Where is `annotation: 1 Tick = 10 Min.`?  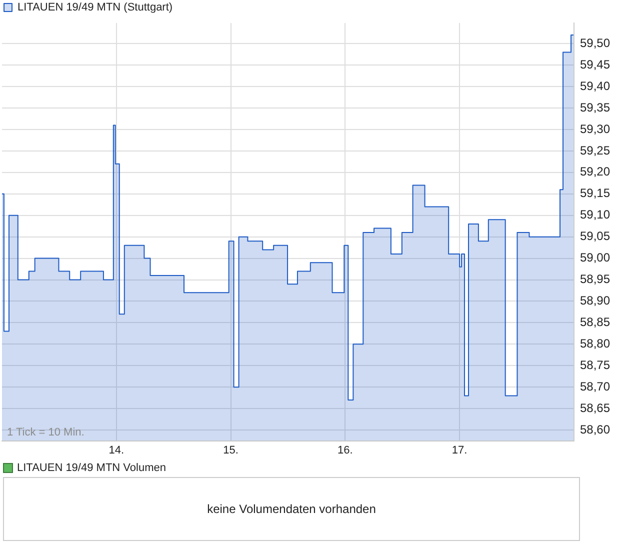 annotation: 1 Tick = 10 Min. is located at coordinates (45, 432).